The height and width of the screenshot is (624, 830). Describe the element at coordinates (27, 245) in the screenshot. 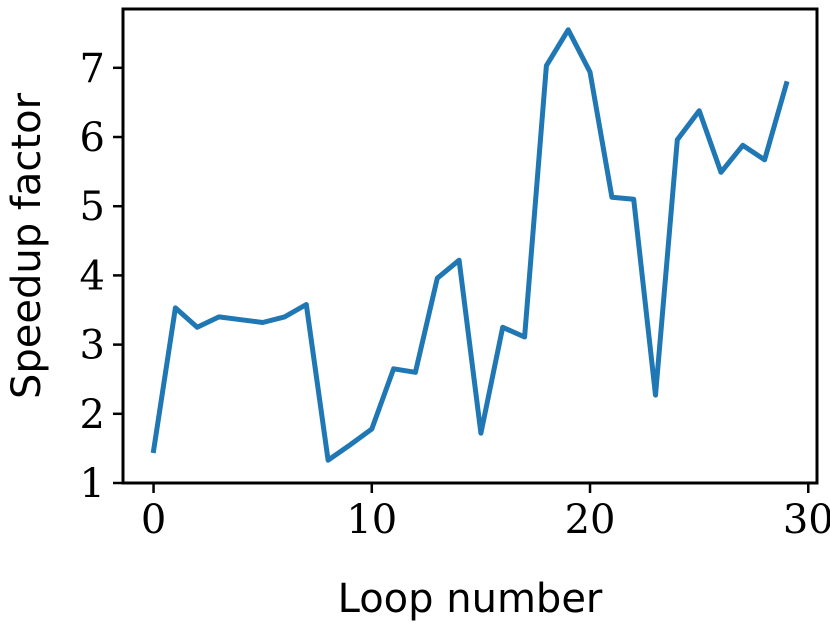

I see `y-axis-title: Speedup factor` at that location.